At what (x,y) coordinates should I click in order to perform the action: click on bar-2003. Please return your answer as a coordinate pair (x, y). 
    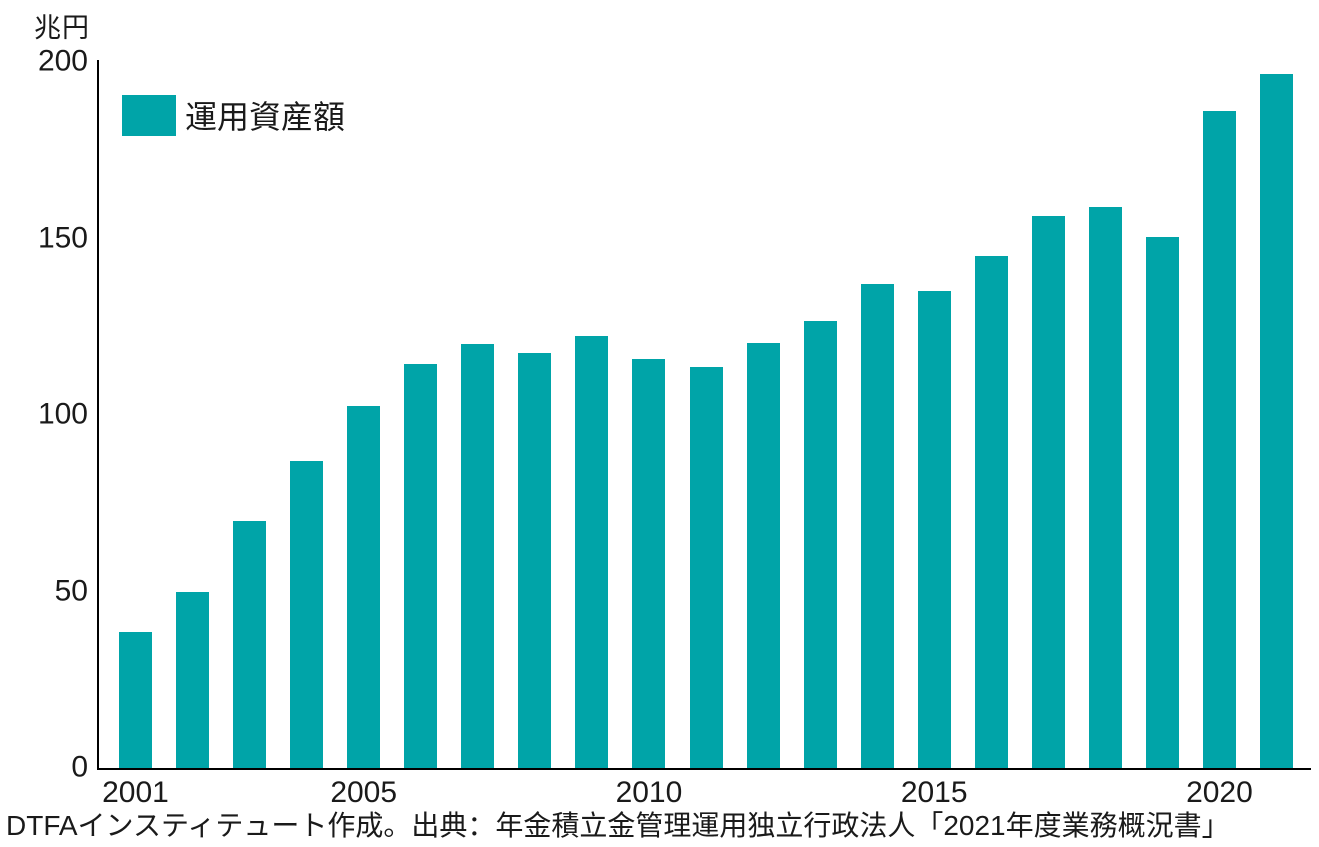
    Looking at the image, I should click on (250, 644).